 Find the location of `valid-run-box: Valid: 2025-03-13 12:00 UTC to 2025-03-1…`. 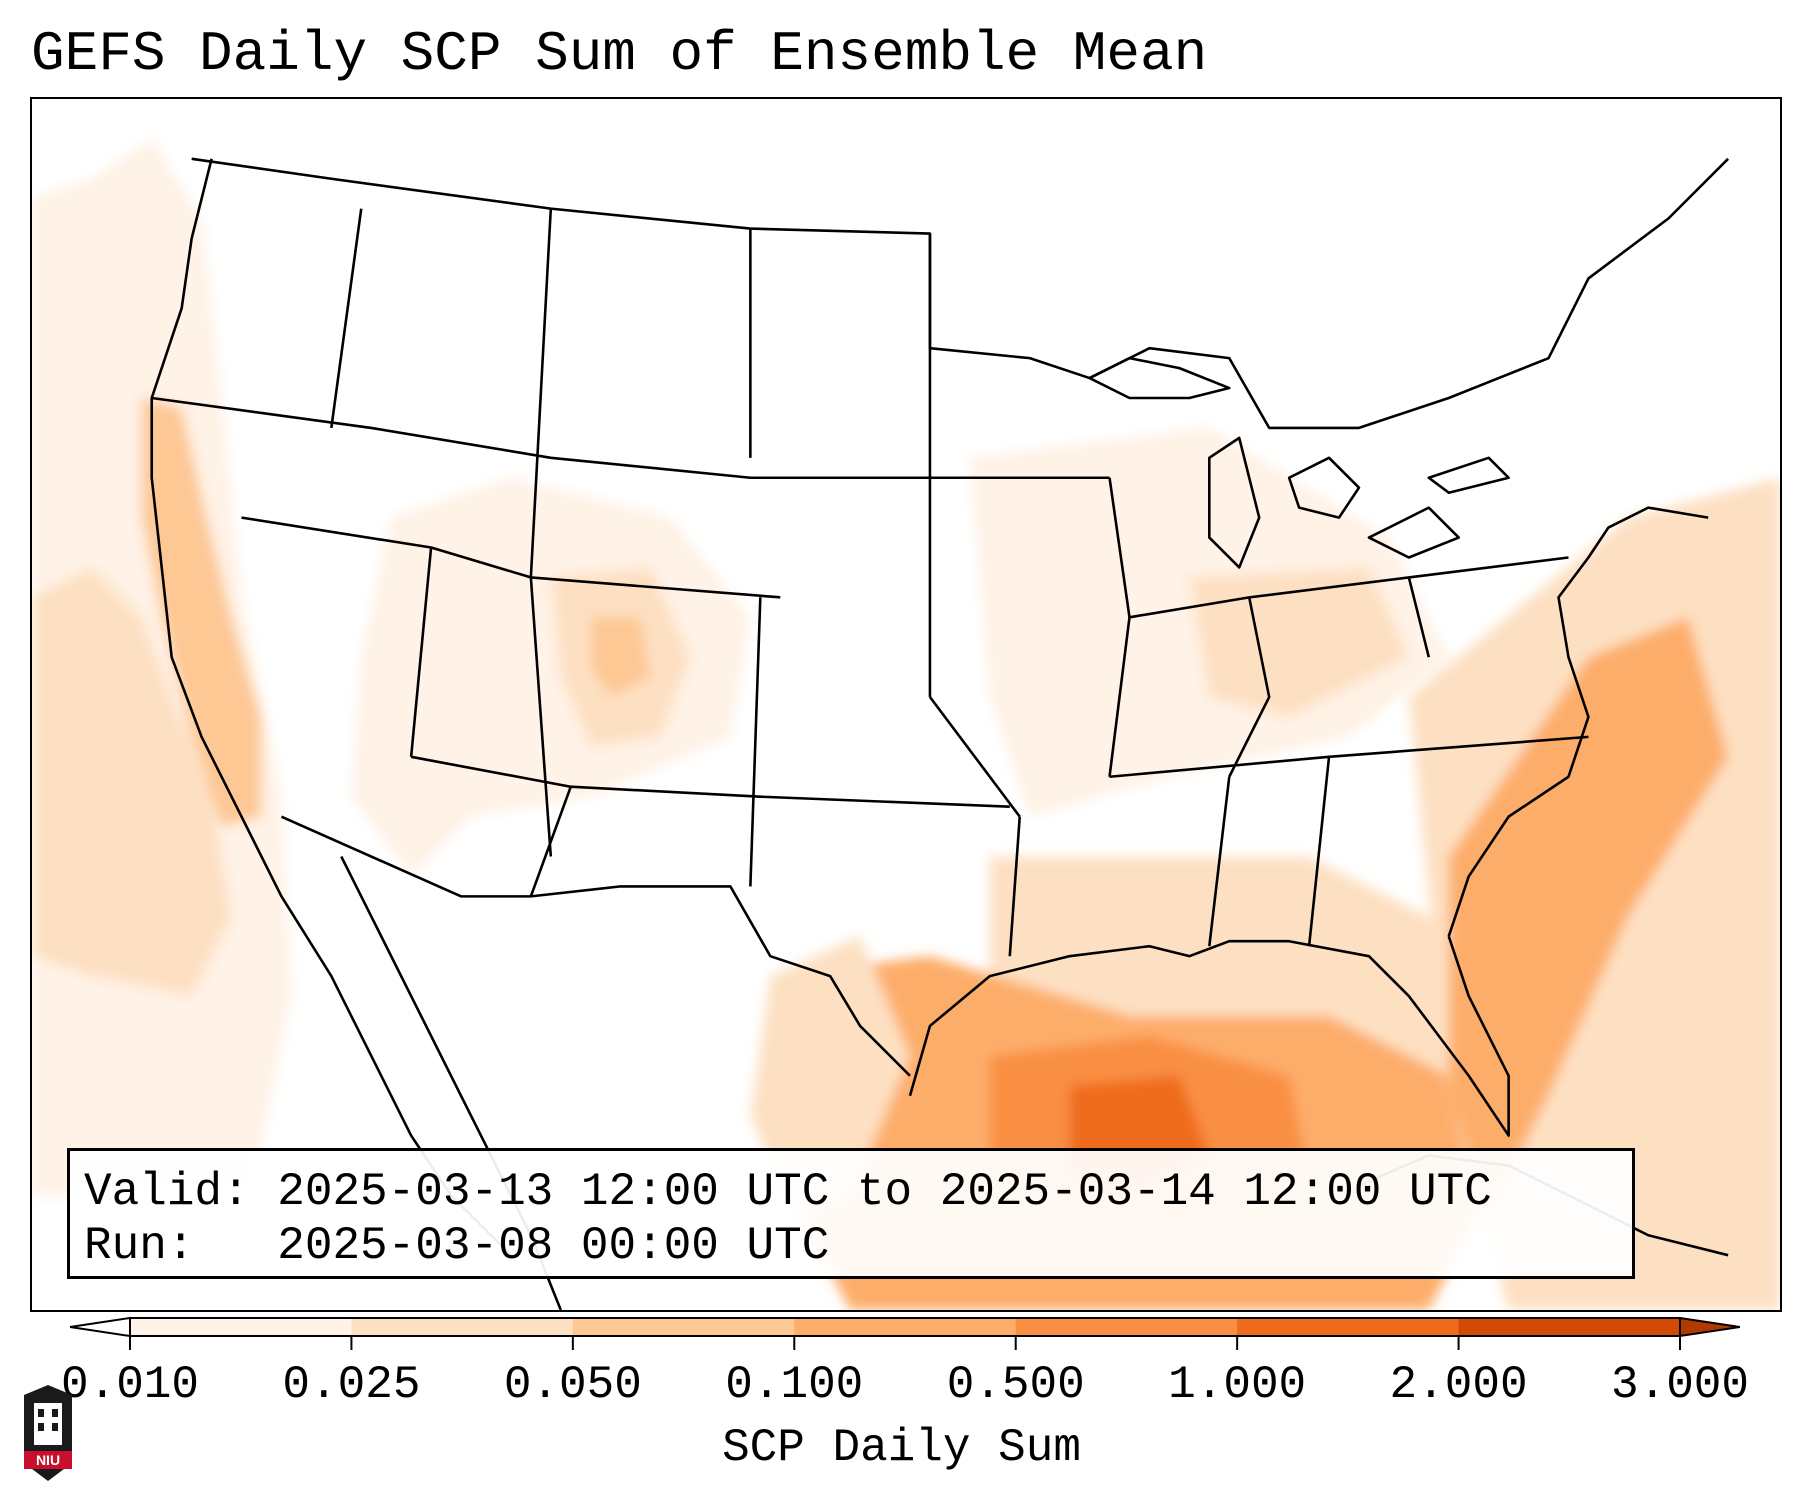

valid-run-box: Valid: 2025-03-13 12:00 UTC to 2025-03-1… is located at coordinates (851, 1213).